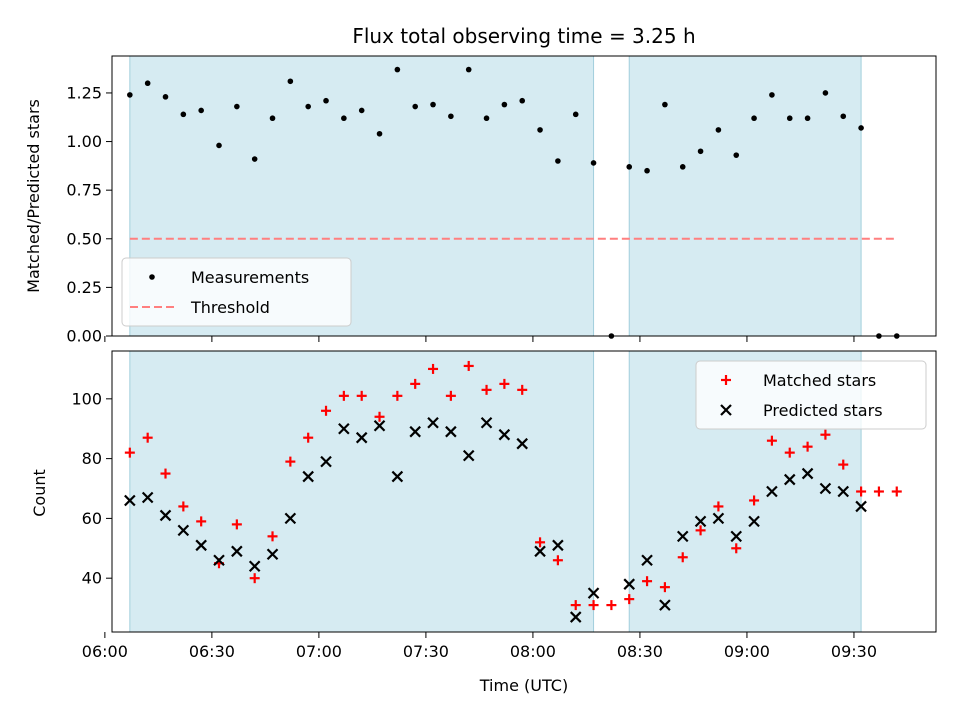  I want to click on top-y-tick-label: 1.25, so click(84, 92).